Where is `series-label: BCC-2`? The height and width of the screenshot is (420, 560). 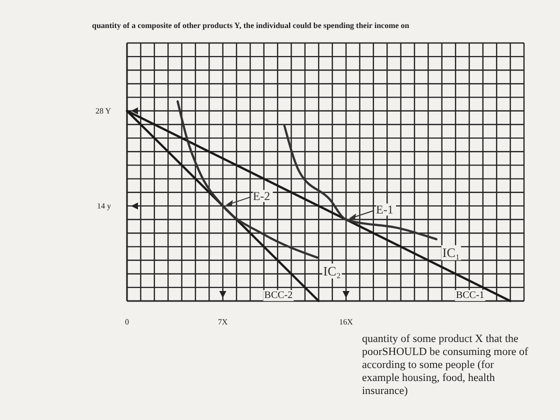
series-label: BCC-2 is located at coordinates (278, 295).